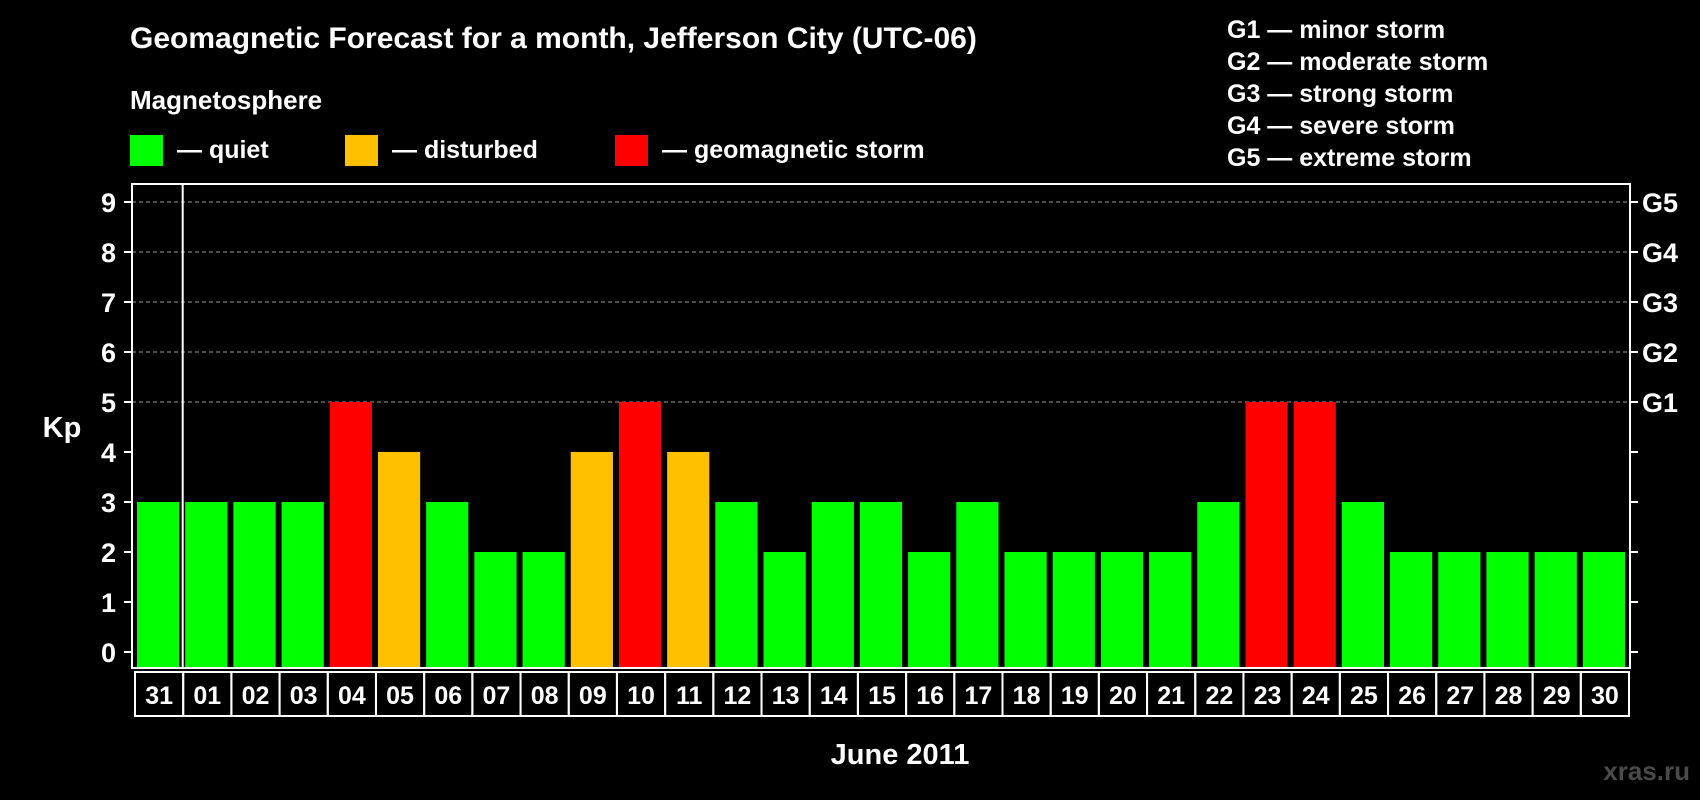  Describe the element at coordinates (146, 150) in the screenshot. I see `legend-swatch-quiet` at that location.